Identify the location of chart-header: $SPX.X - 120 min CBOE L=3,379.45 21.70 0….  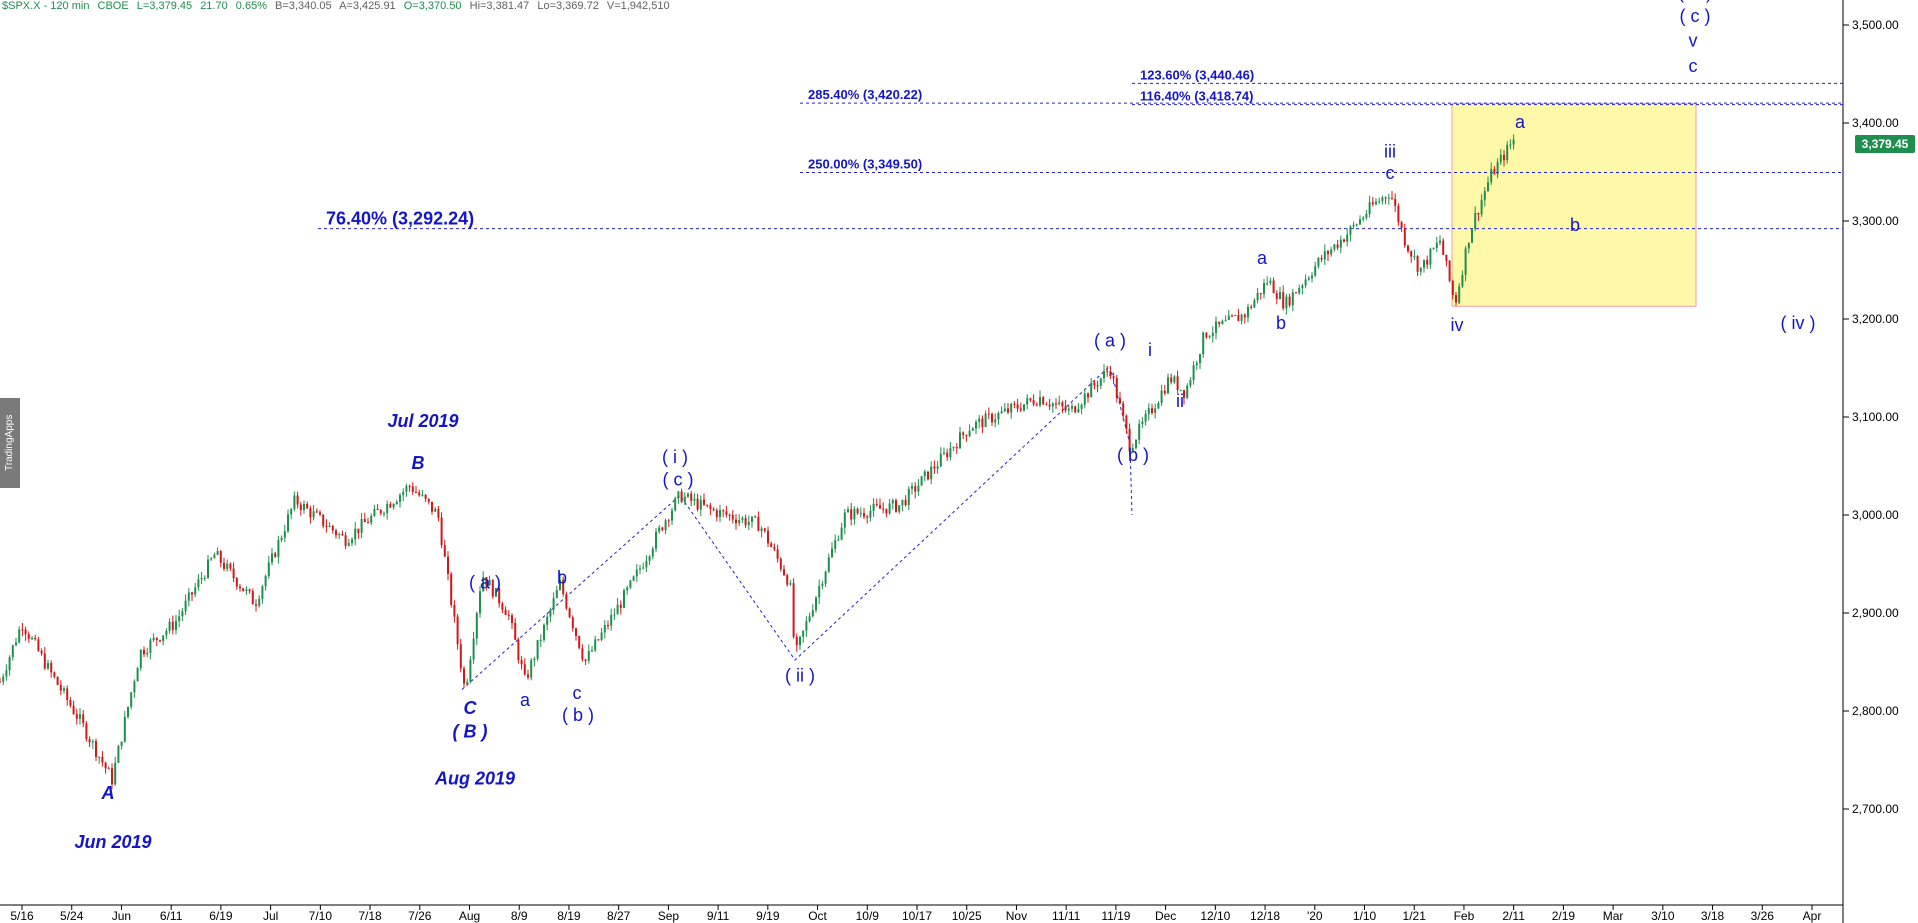
(338, 6).